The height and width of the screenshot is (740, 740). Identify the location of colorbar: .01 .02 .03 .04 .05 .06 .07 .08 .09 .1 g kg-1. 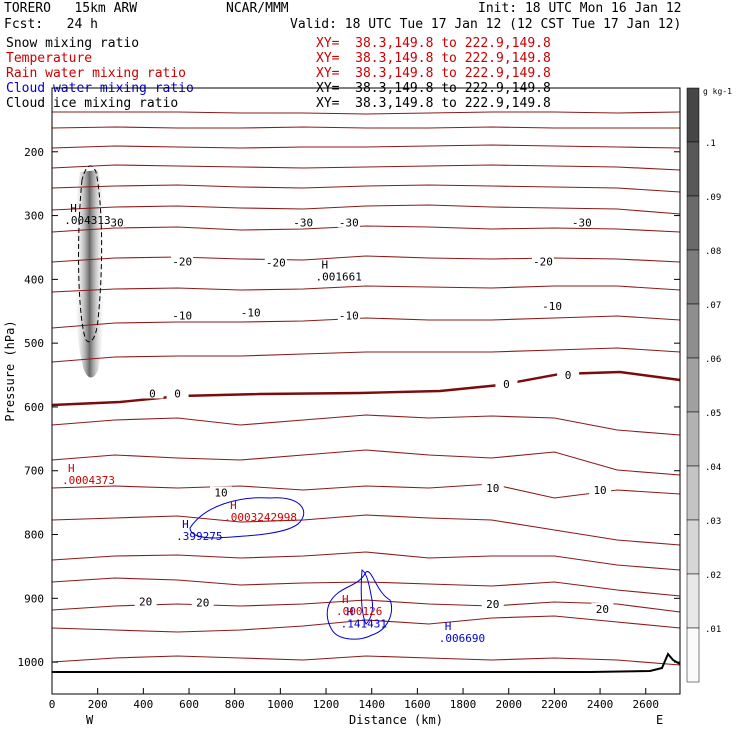
(709, 385).